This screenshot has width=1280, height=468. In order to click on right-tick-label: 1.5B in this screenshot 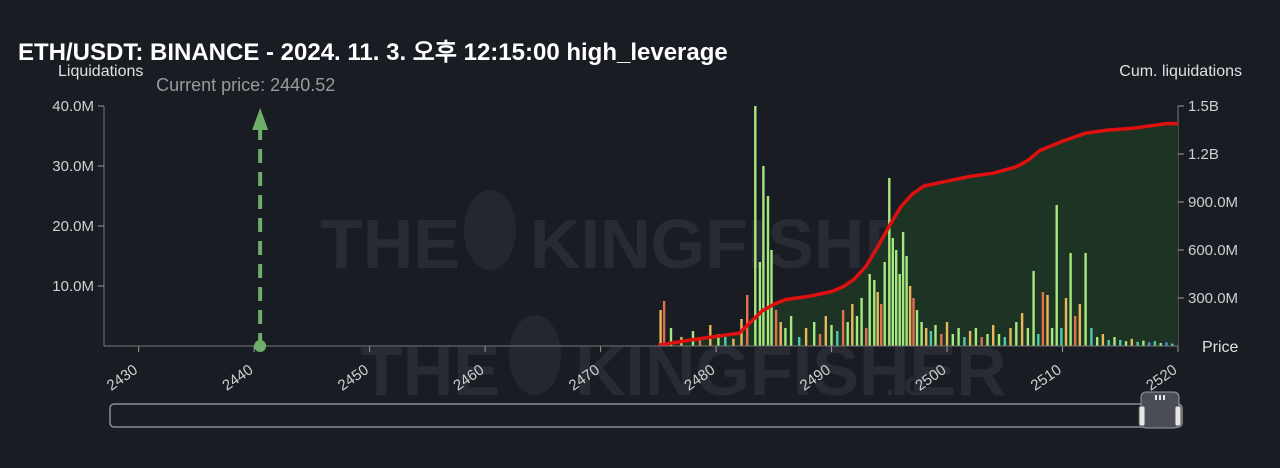, I will do `click(1203, 106)`.